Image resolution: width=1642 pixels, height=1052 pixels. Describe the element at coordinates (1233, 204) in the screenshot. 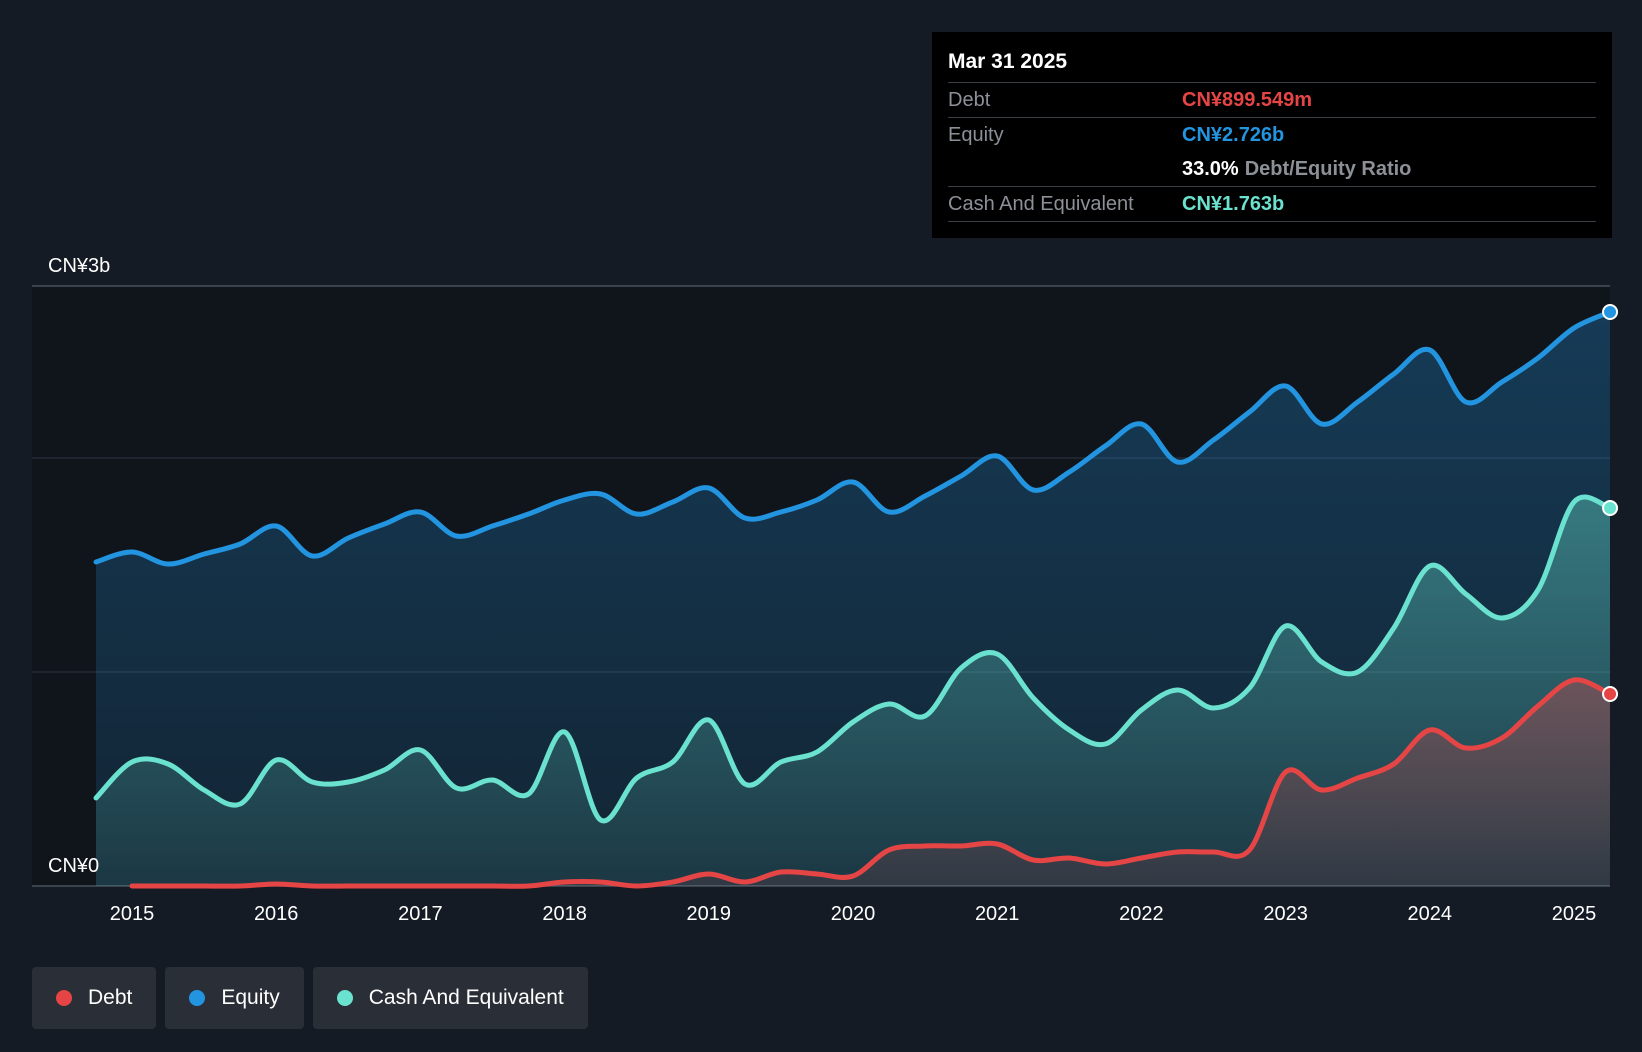

I see `tooltip-cash-value: CN¥1.763b` at that location.